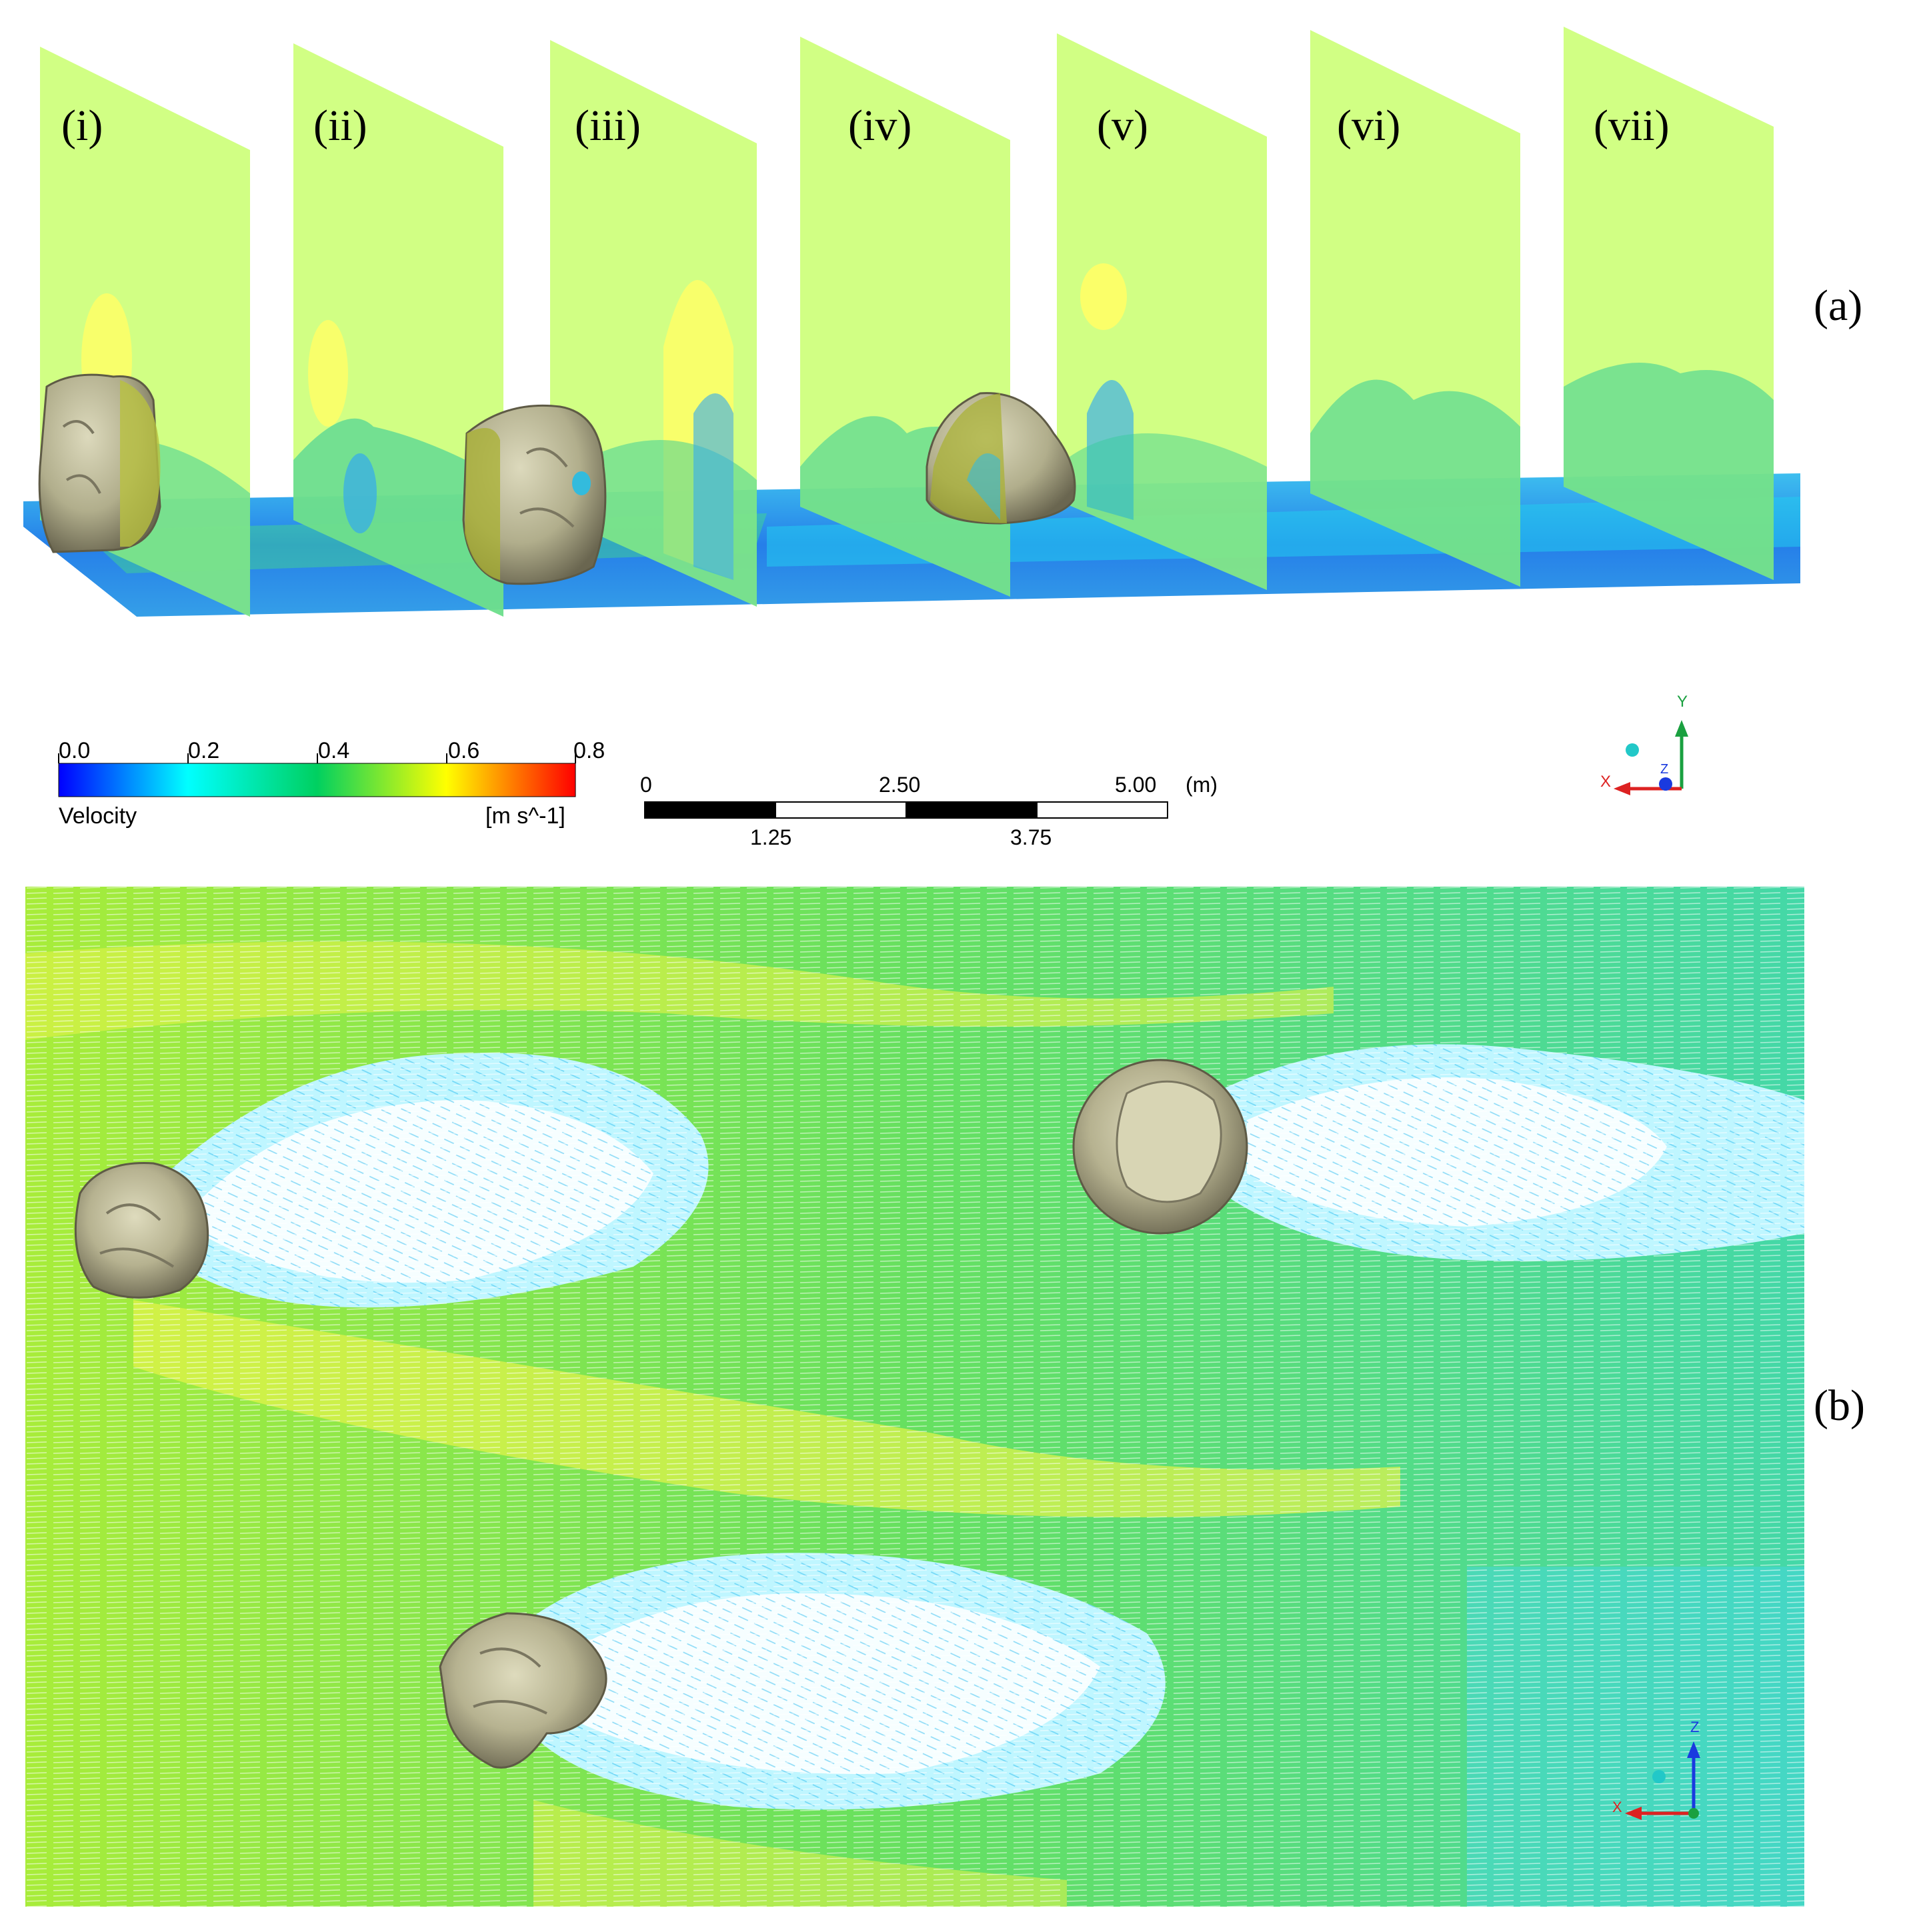 The image size is (1909, 1932). Describe the element at coordinates (1683, 702) in the screenshot. I see `triad-a-y: Y` at that location.